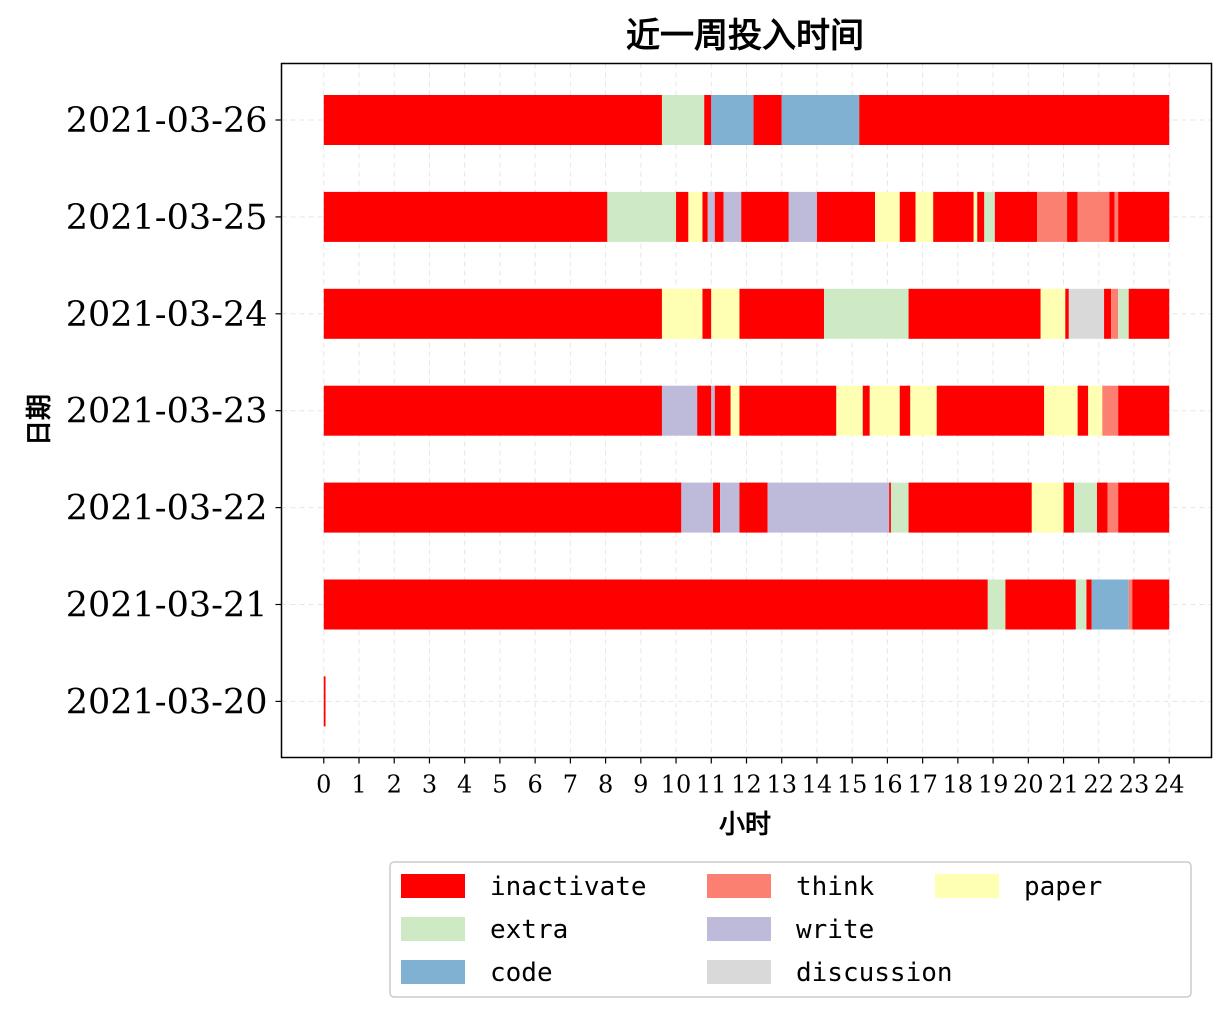 The width and height of the screenshot is (1225, 1019). I want to click on x-tick-label: 10, so click(676, 785).